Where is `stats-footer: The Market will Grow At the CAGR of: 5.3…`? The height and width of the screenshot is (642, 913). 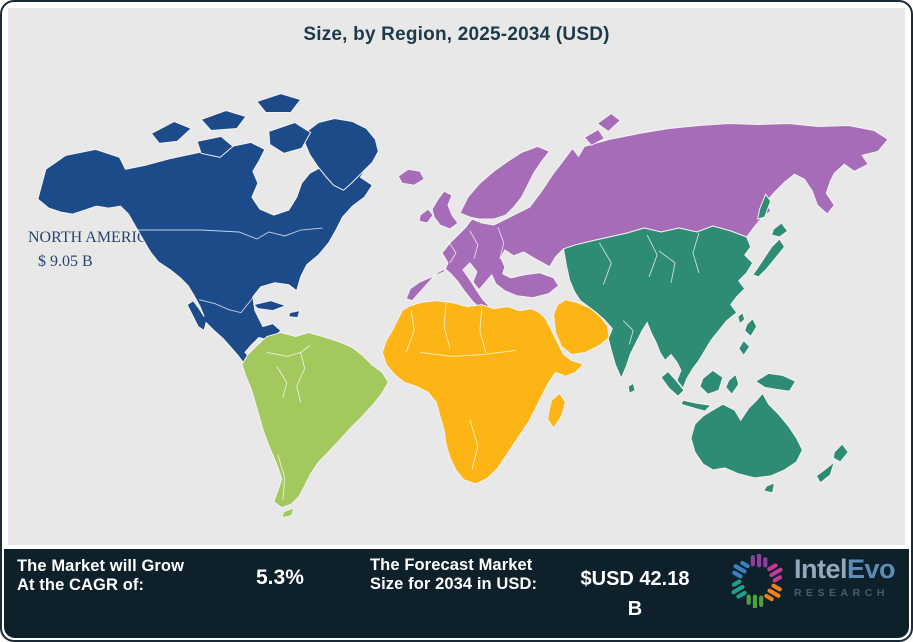 stats-footer: The Market will Grow At the CAGR of: 5.3… is located at coordinates (456, 593).